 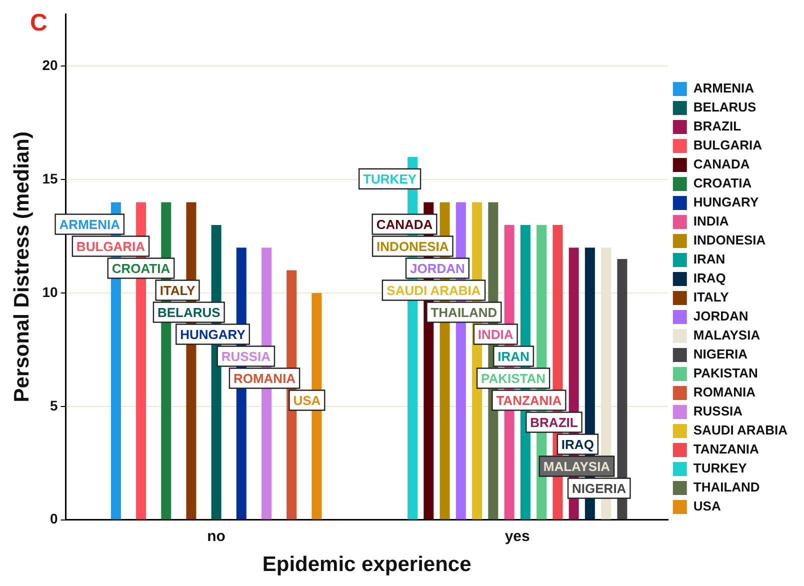 What do you see at coordinates (404, 224) in the screenshot?
I see `text: CANADA` at bounding box center [404, 224].